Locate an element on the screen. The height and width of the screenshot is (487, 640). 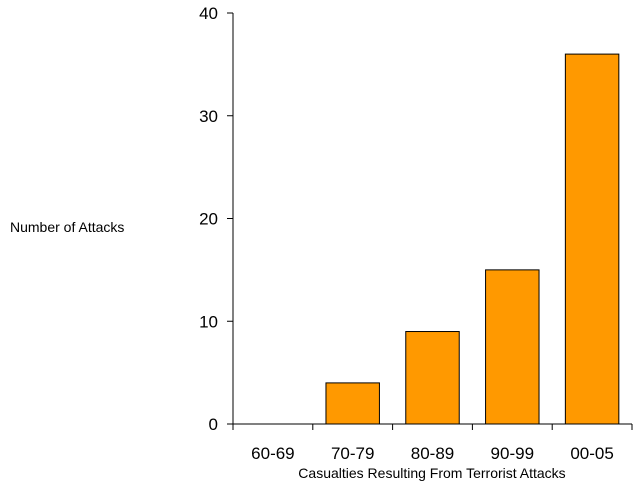
x-tick-label: 60-69 is located at coordinates (272, 453).